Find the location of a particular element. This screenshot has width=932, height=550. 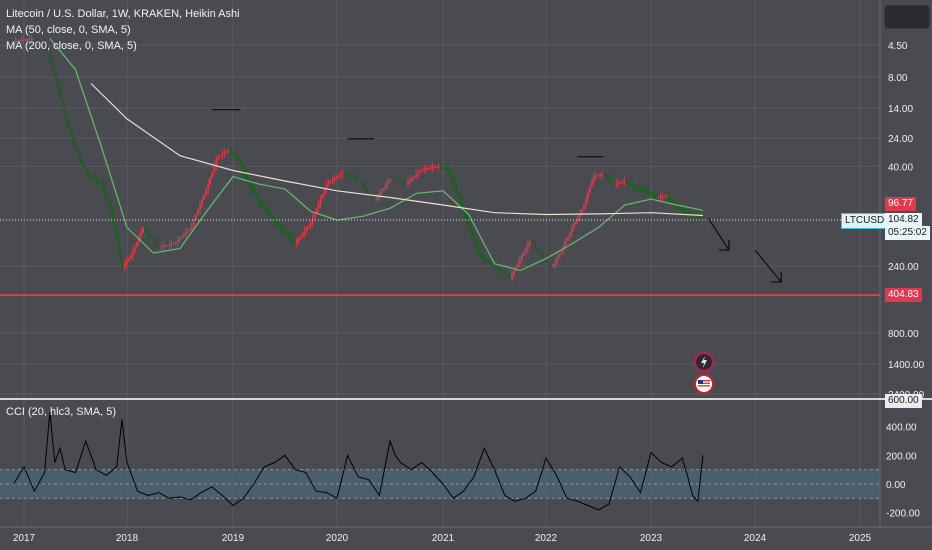

pane-separator is located at coordinates (466, 399).